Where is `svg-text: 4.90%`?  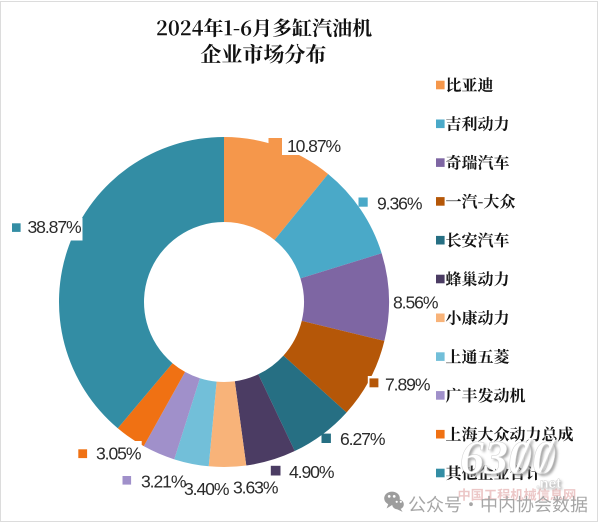
svg-text: 4.90% is located at coordinates (312, 472).